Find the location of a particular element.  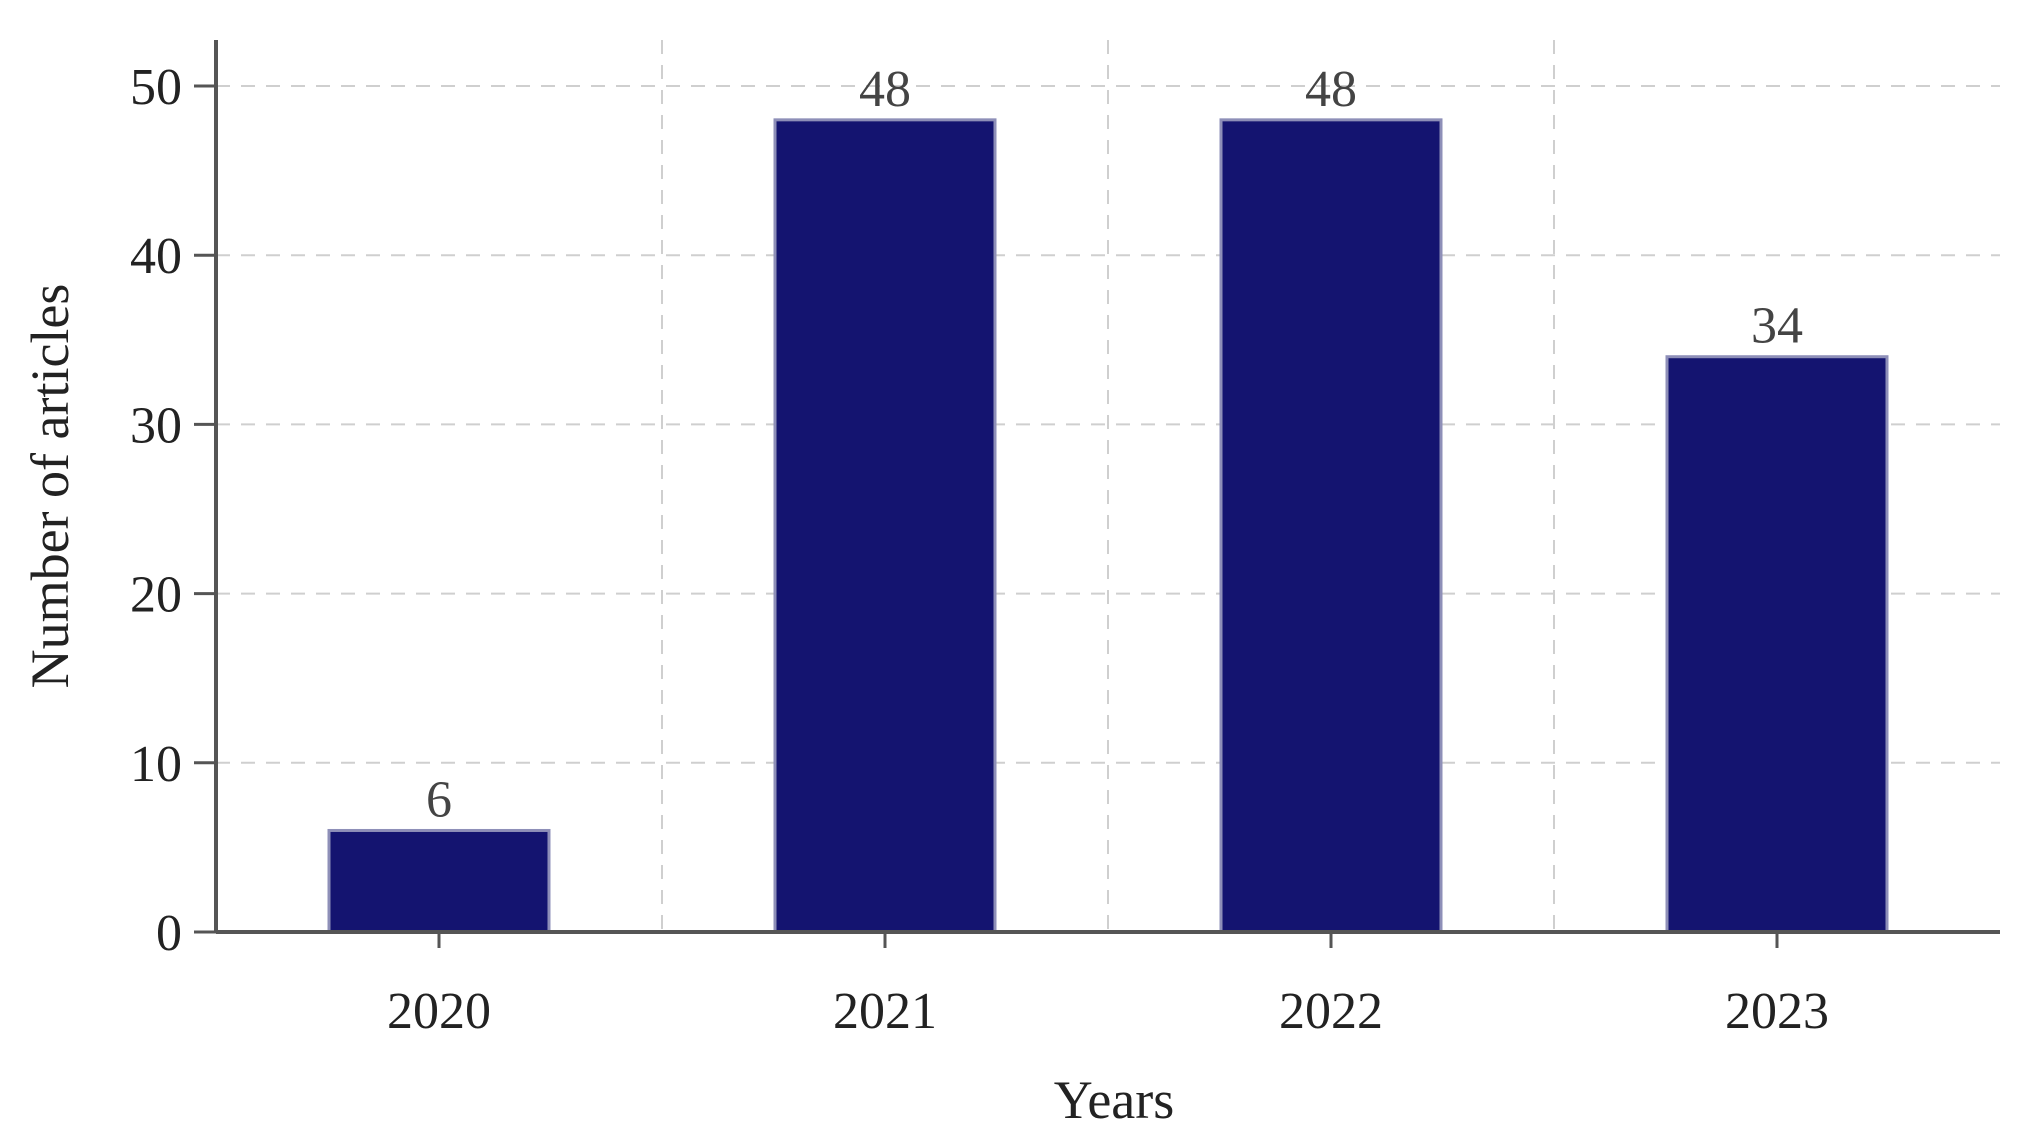

y-tick-label-40: 40 is located at coordinates (156, 256).